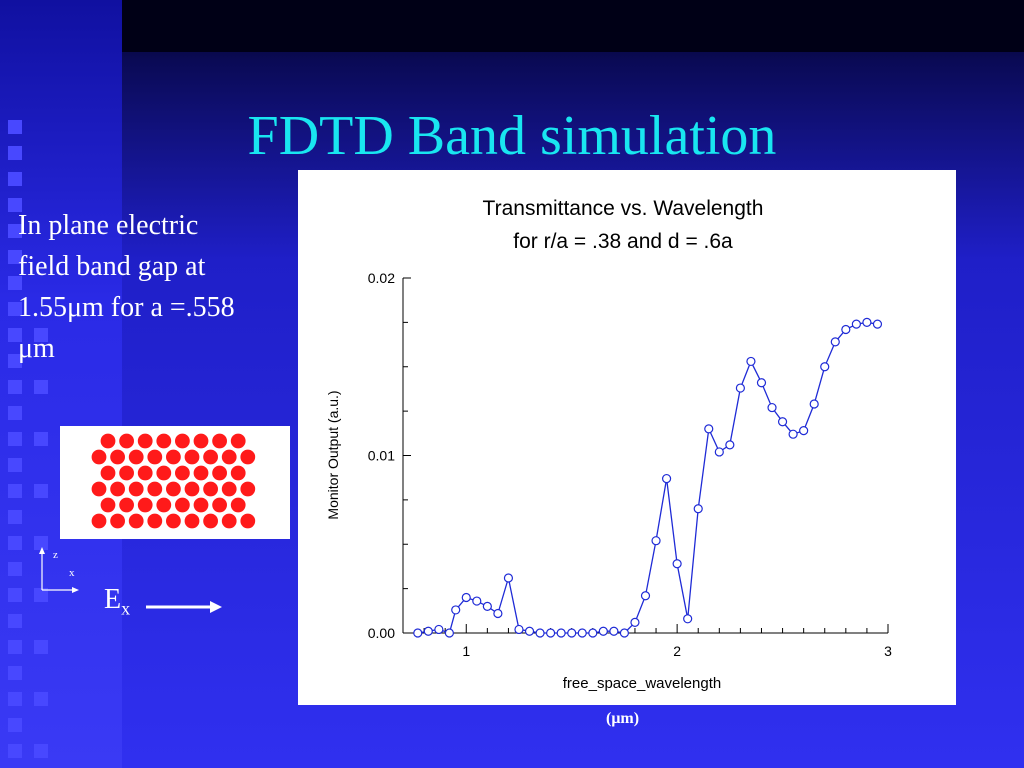  What do you see at coordinates (59, 570) in the screenshot?
I see `coordinate-axes-icon: z x` at bounding box center [59, 570].